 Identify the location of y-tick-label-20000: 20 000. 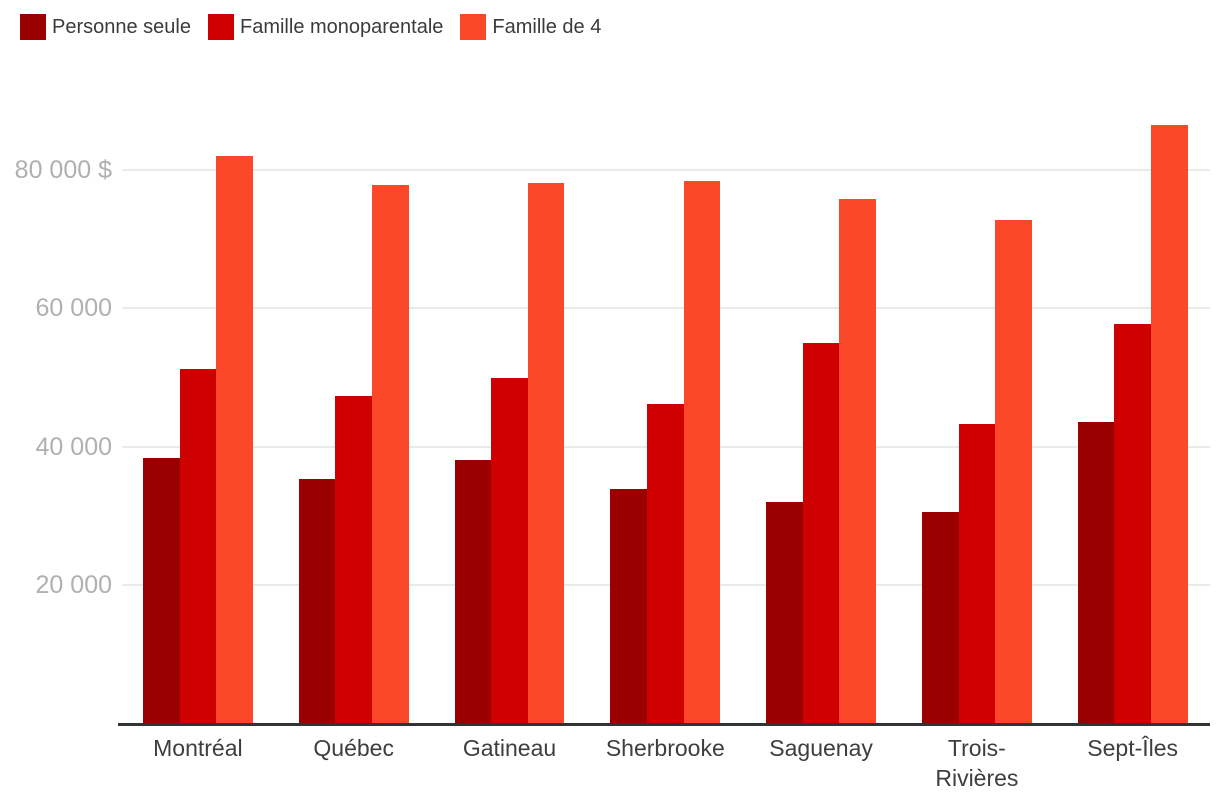
(73, 584).